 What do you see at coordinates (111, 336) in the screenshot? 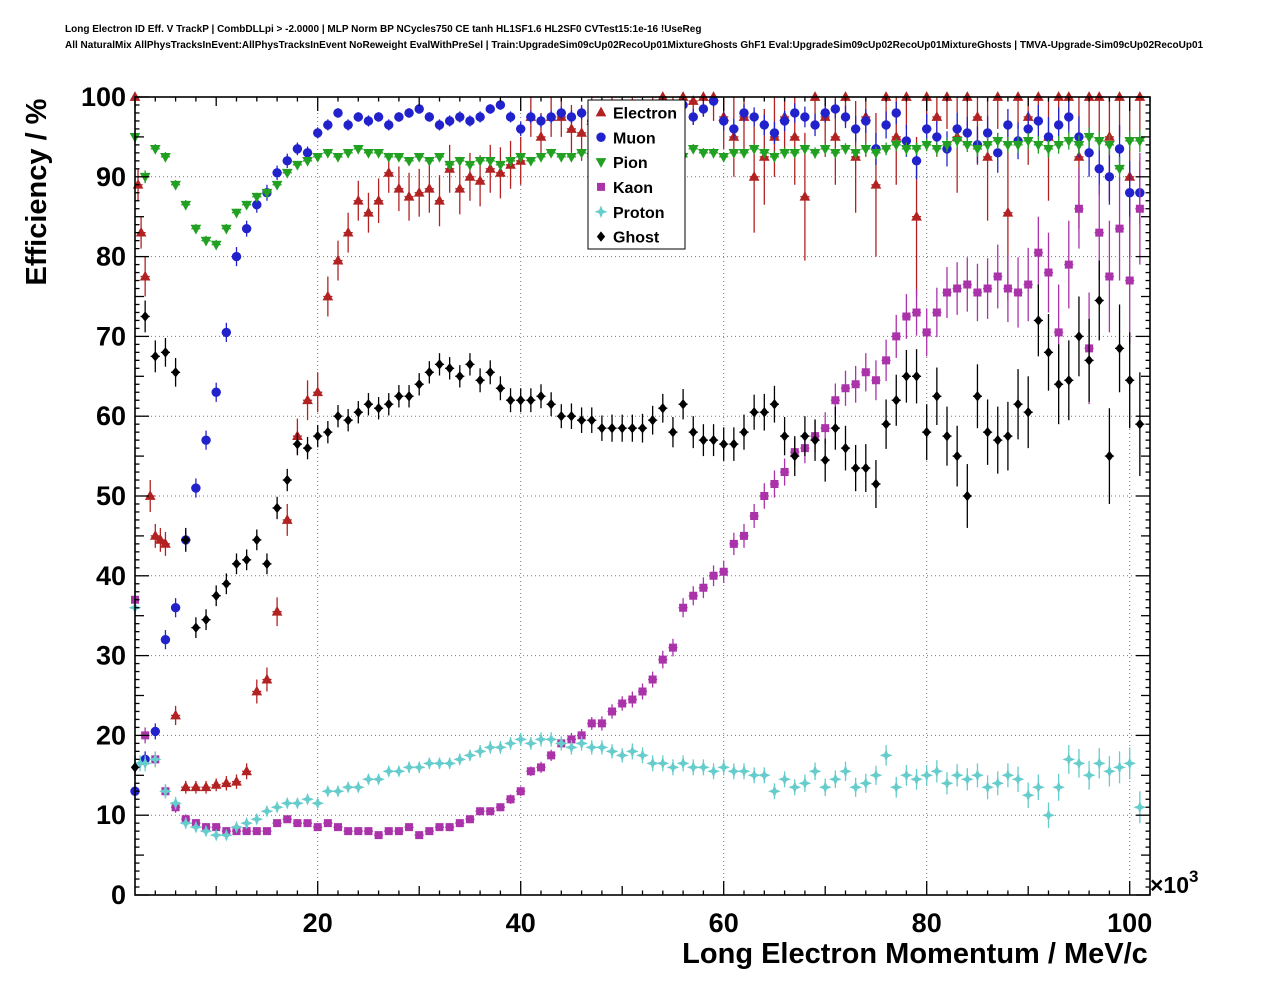
I see `svg-text: 70` at bounding box center [111, 336].